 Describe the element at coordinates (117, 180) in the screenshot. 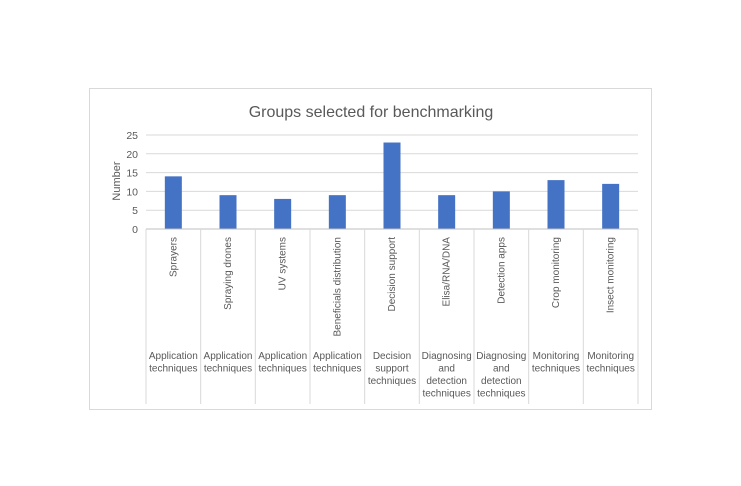

I see `y-axis-label: Number` at that location.